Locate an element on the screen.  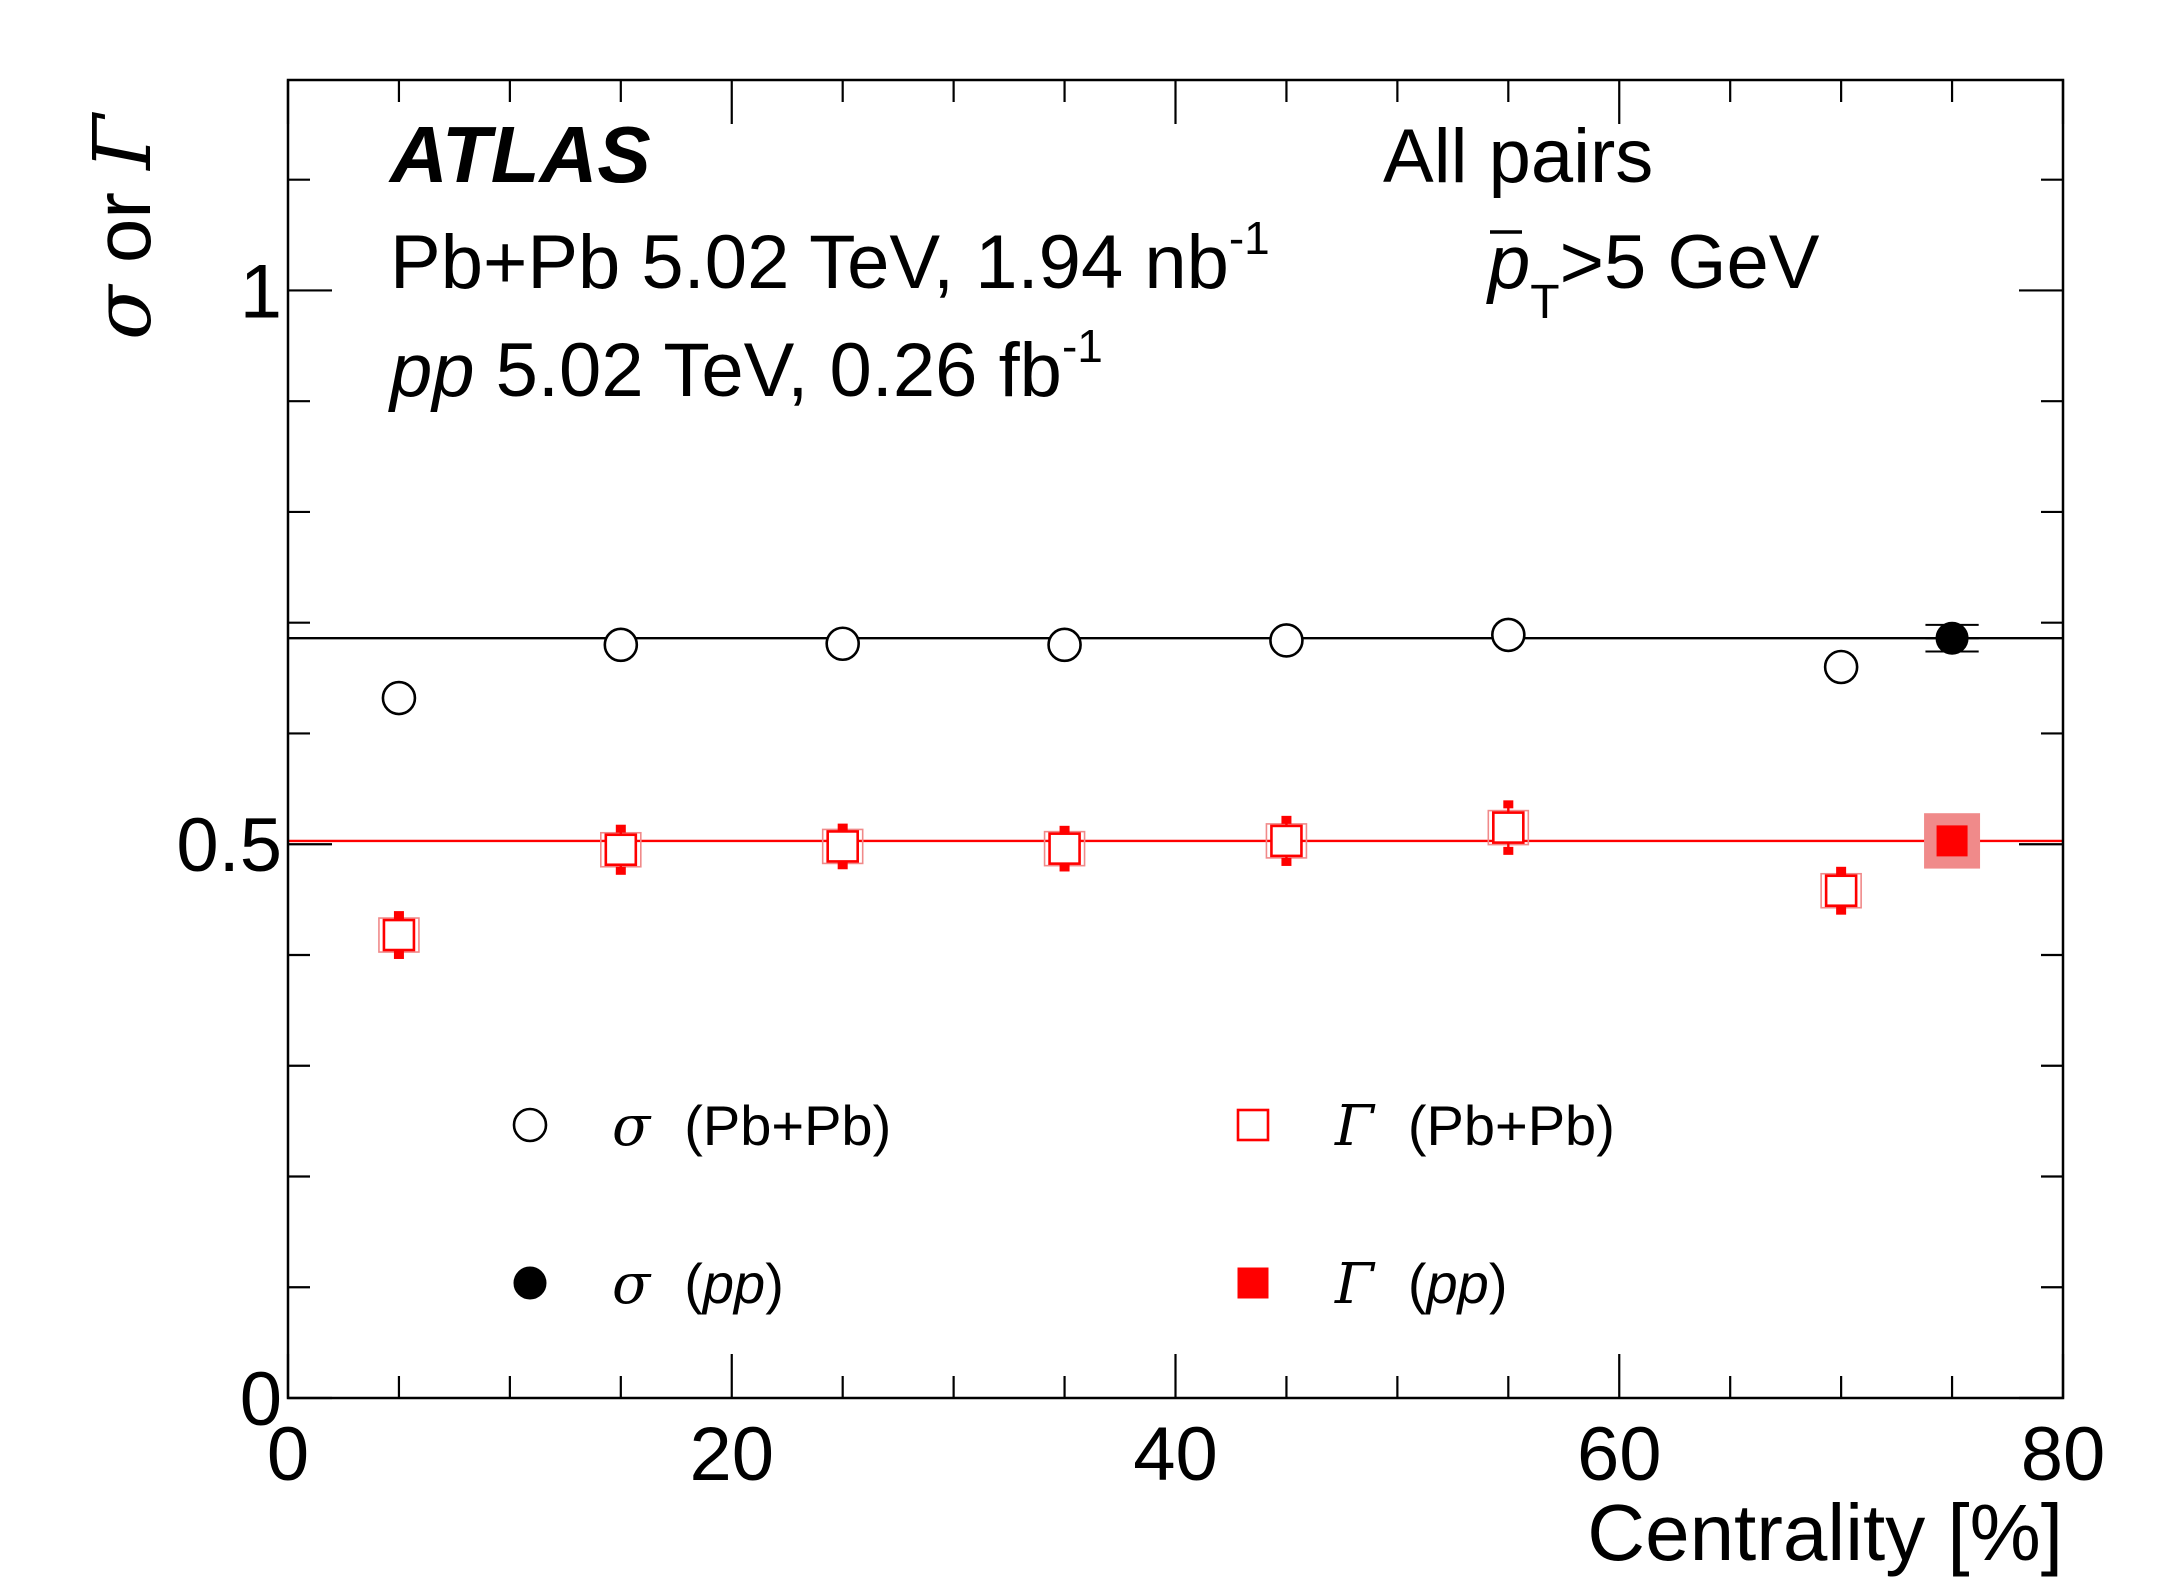
reference-lines is located at coordinates (1175, 740).